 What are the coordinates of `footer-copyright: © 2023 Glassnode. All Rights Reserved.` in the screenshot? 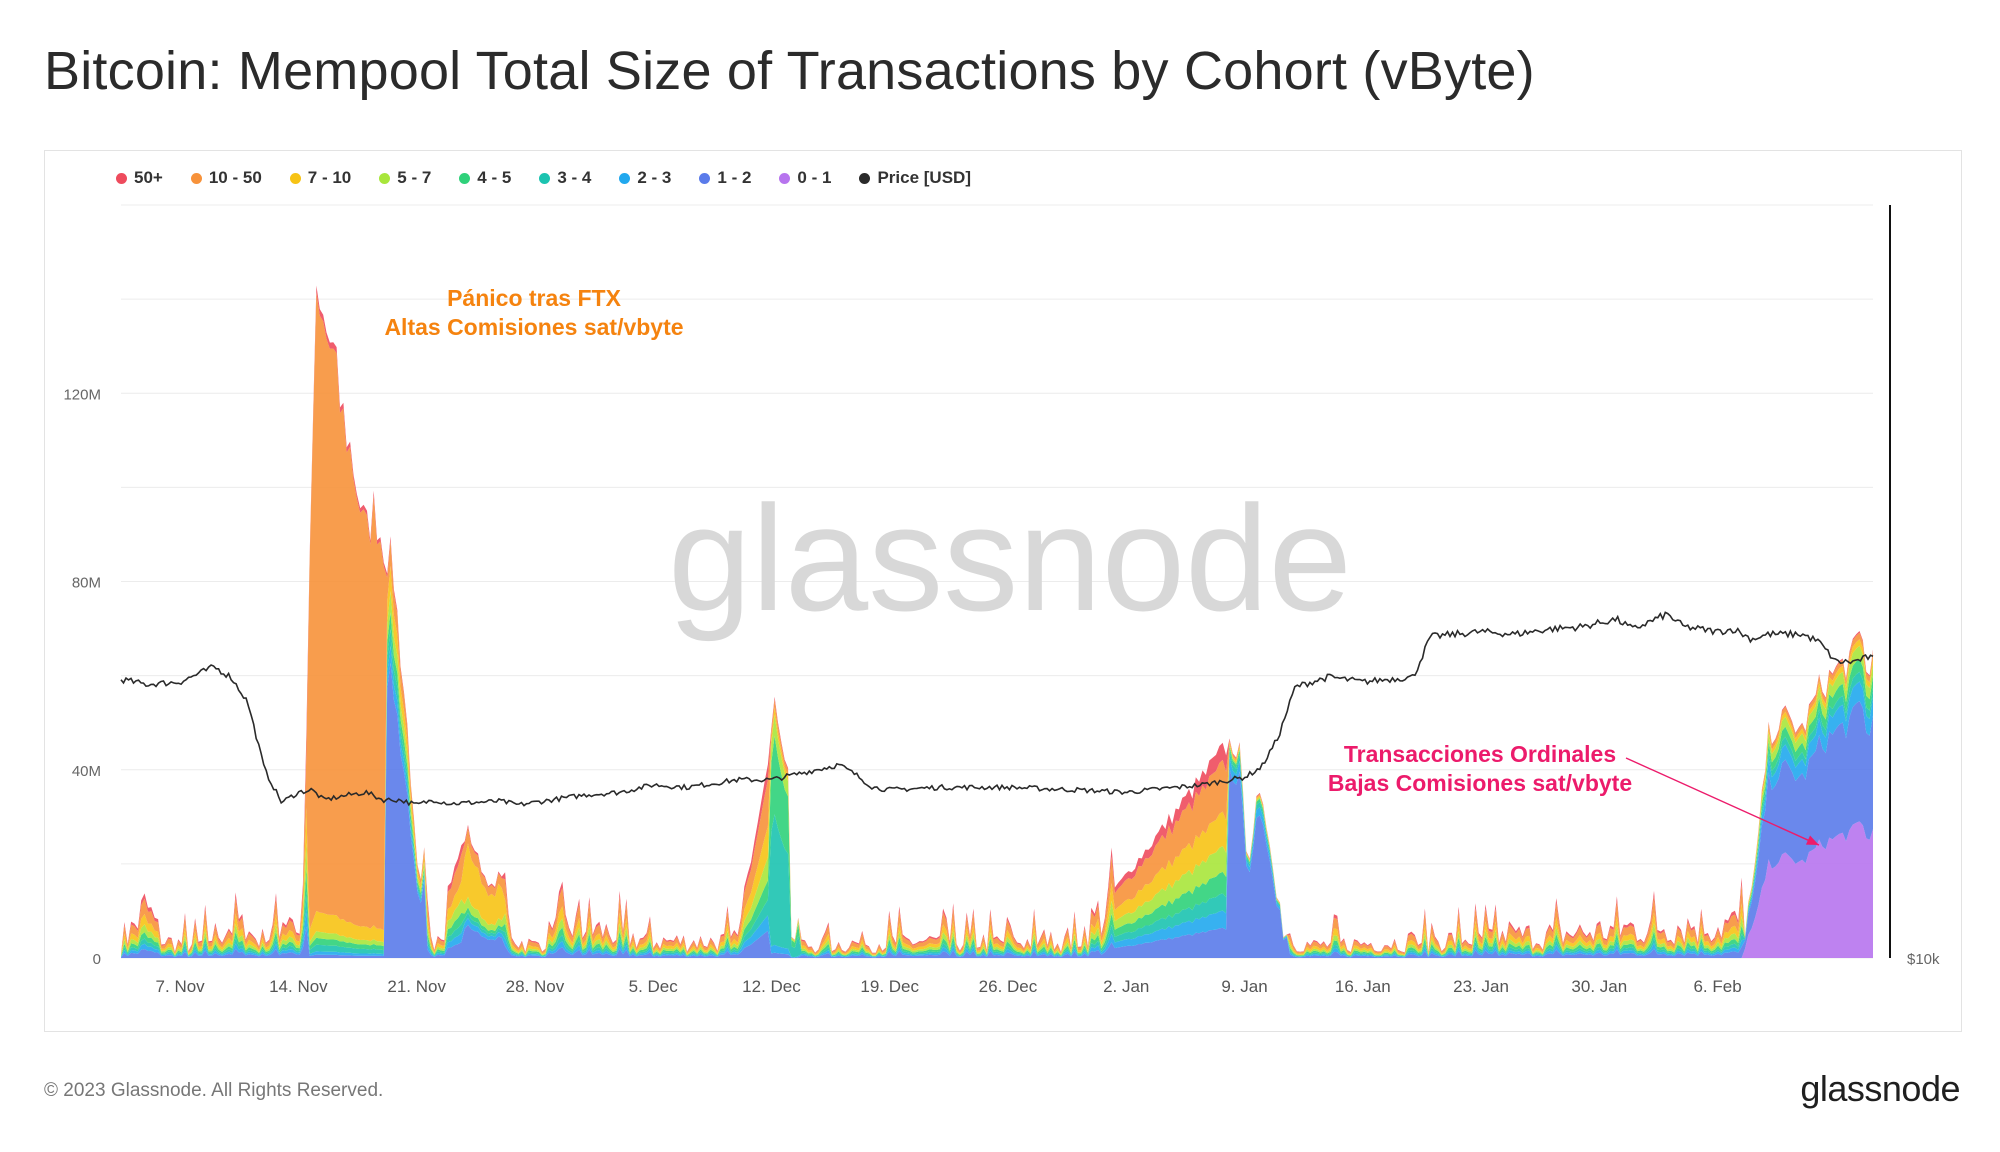 It's located at (214, 1090).